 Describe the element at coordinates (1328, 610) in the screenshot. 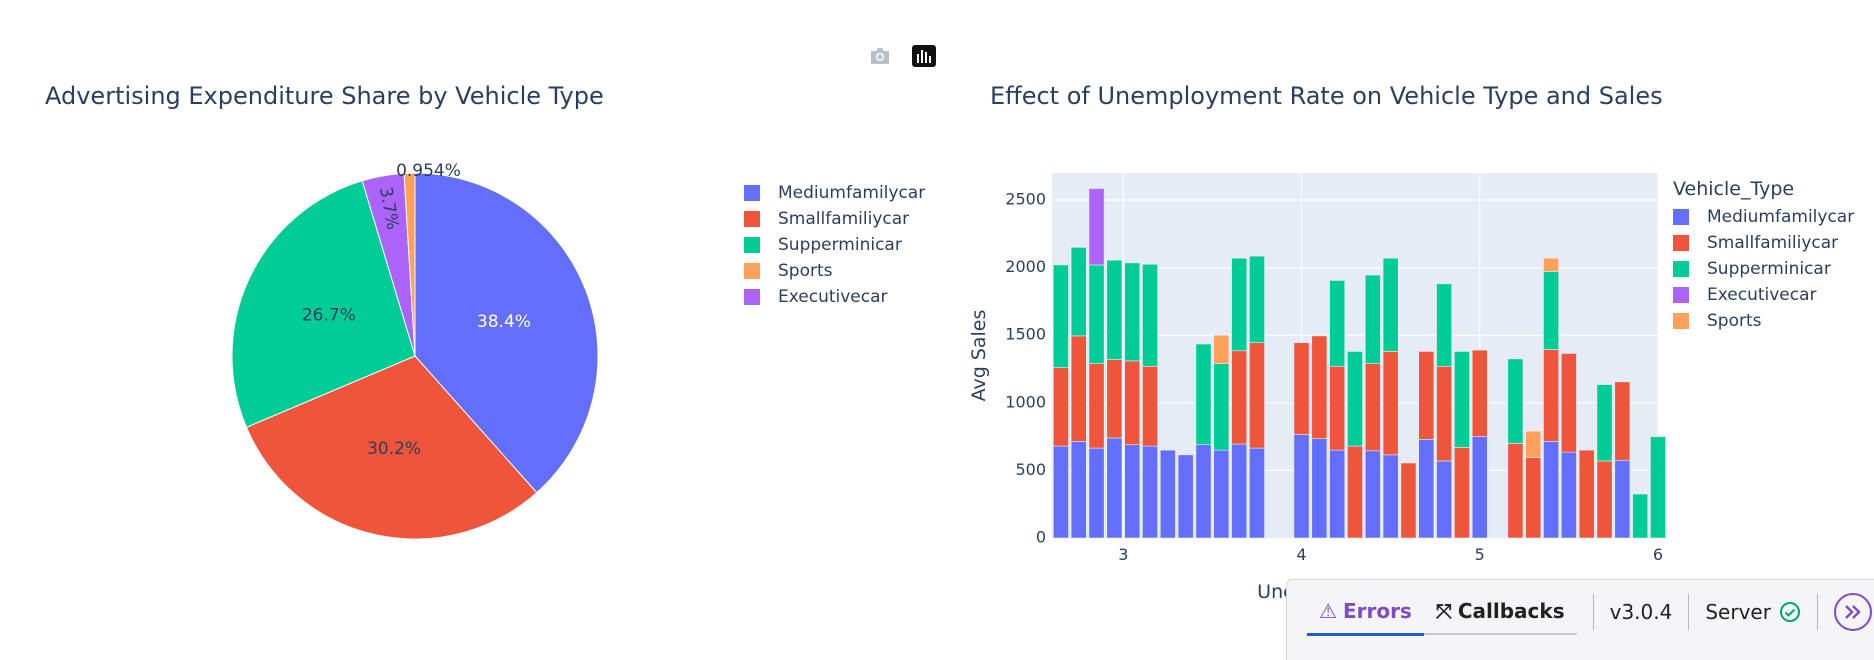

I see `warning-icon: ⚠` at that location.